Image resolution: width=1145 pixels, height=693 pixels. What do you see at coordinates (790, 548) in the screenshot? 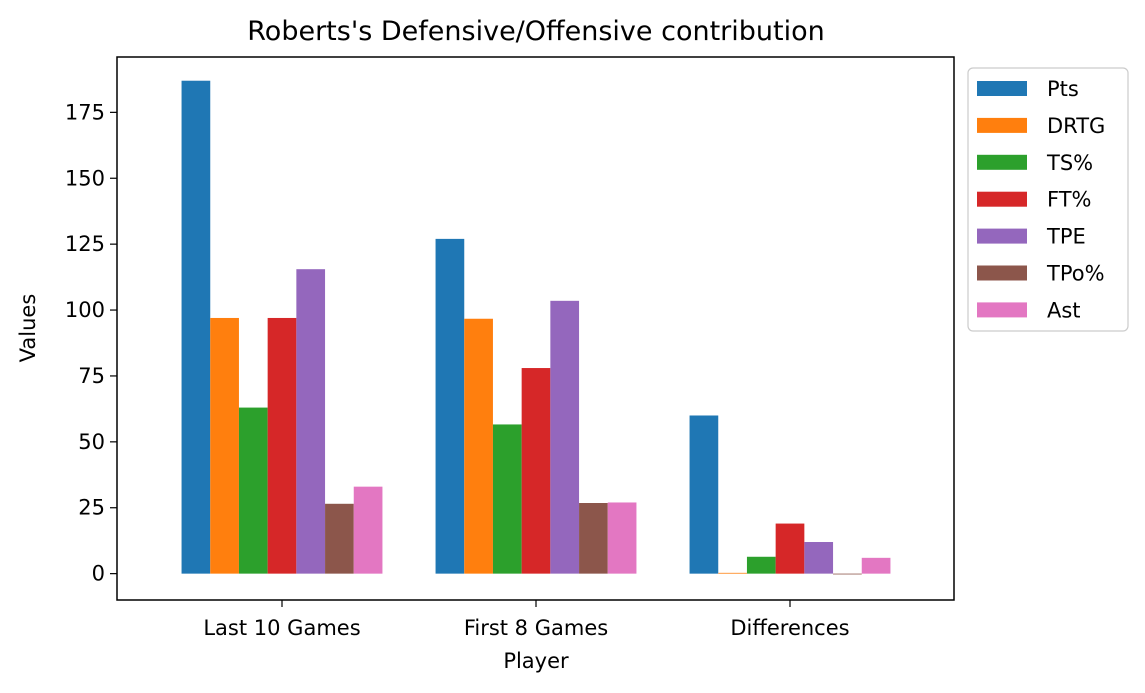
I see `bar-ft-pct-differences` at bounding box center [790, 548].